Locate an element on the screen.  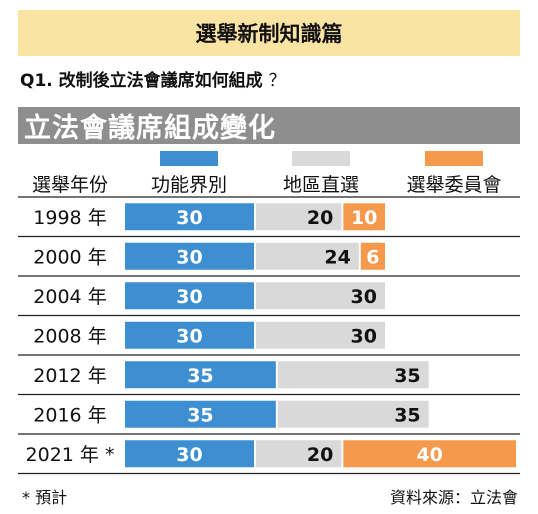
data-label: 10 is located at coordinates (364, 218).